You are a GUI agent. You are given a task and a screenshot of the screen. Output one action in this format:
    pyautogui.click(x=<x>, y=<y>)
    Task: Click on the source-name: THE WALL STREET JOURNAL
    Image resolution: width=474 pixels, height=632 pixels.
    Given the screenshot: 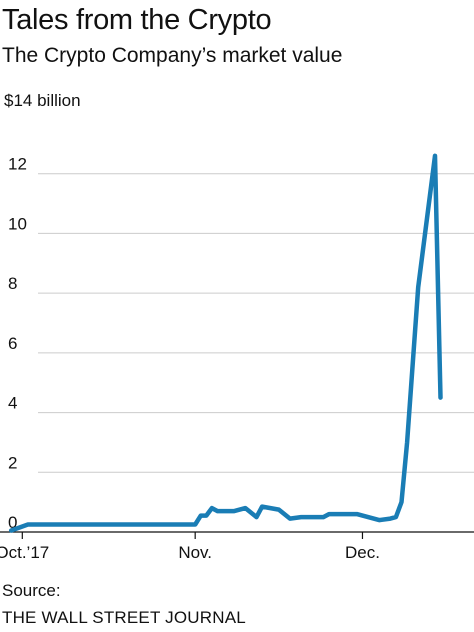 What is the action you would take?
    pyautogui.click(x=124, y=617)
    